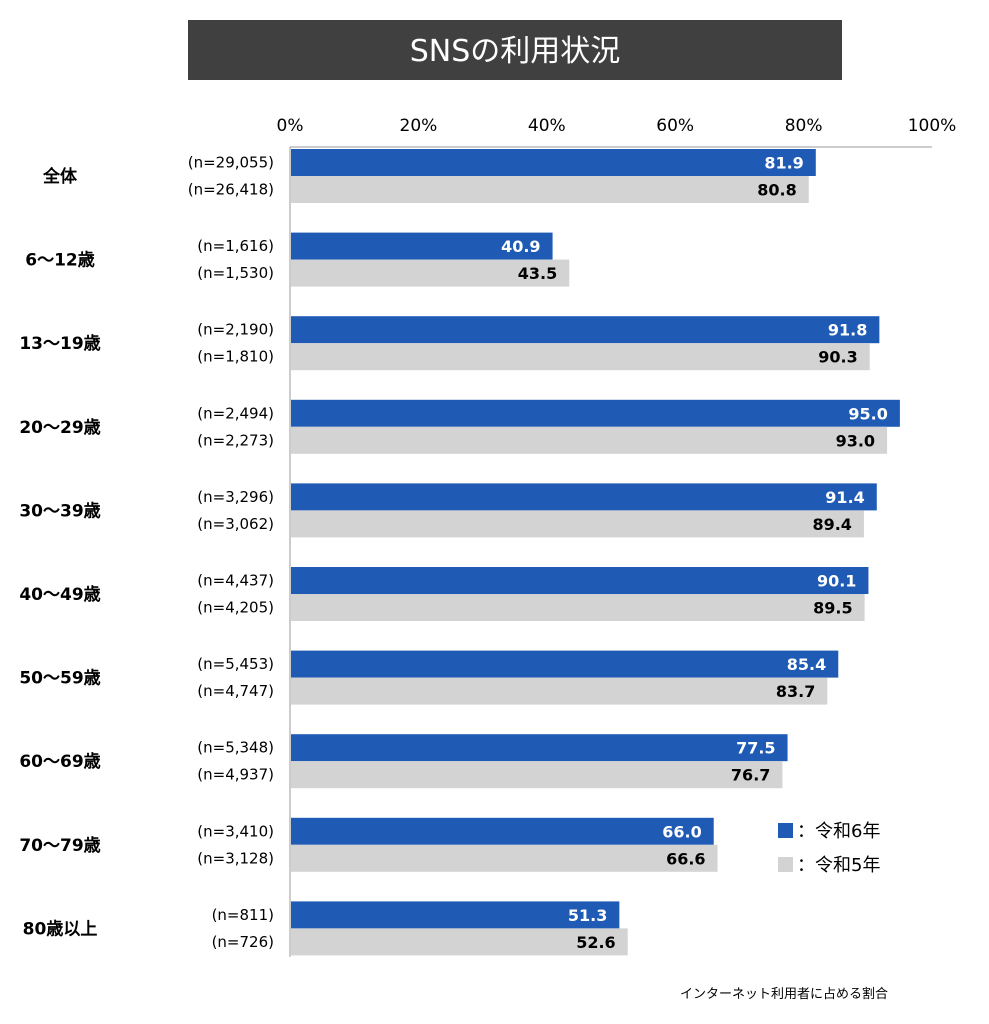 The image size is (989, 1024). What do you see at coordinates (235, 330) in the screenshot?
I see `sample-size-label: (n=2,190)` at bounding box center [235, 330].